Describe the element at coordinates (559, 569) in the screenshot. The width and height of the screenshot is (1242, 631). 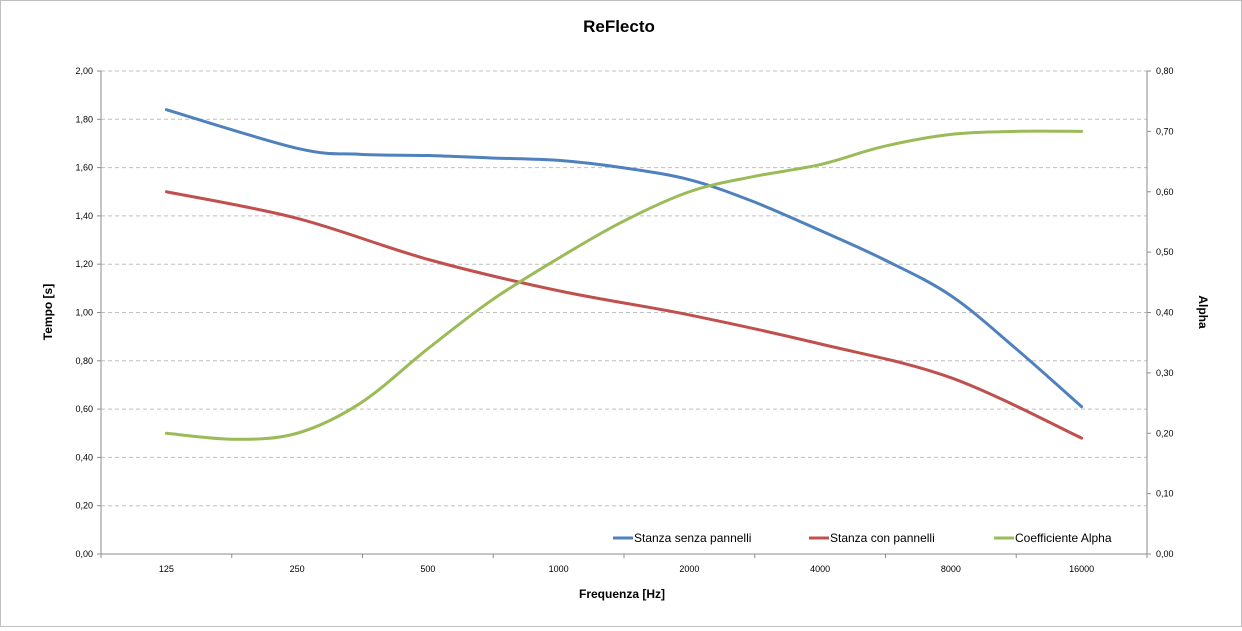
I see `x-tick-label: 1000` at that location.